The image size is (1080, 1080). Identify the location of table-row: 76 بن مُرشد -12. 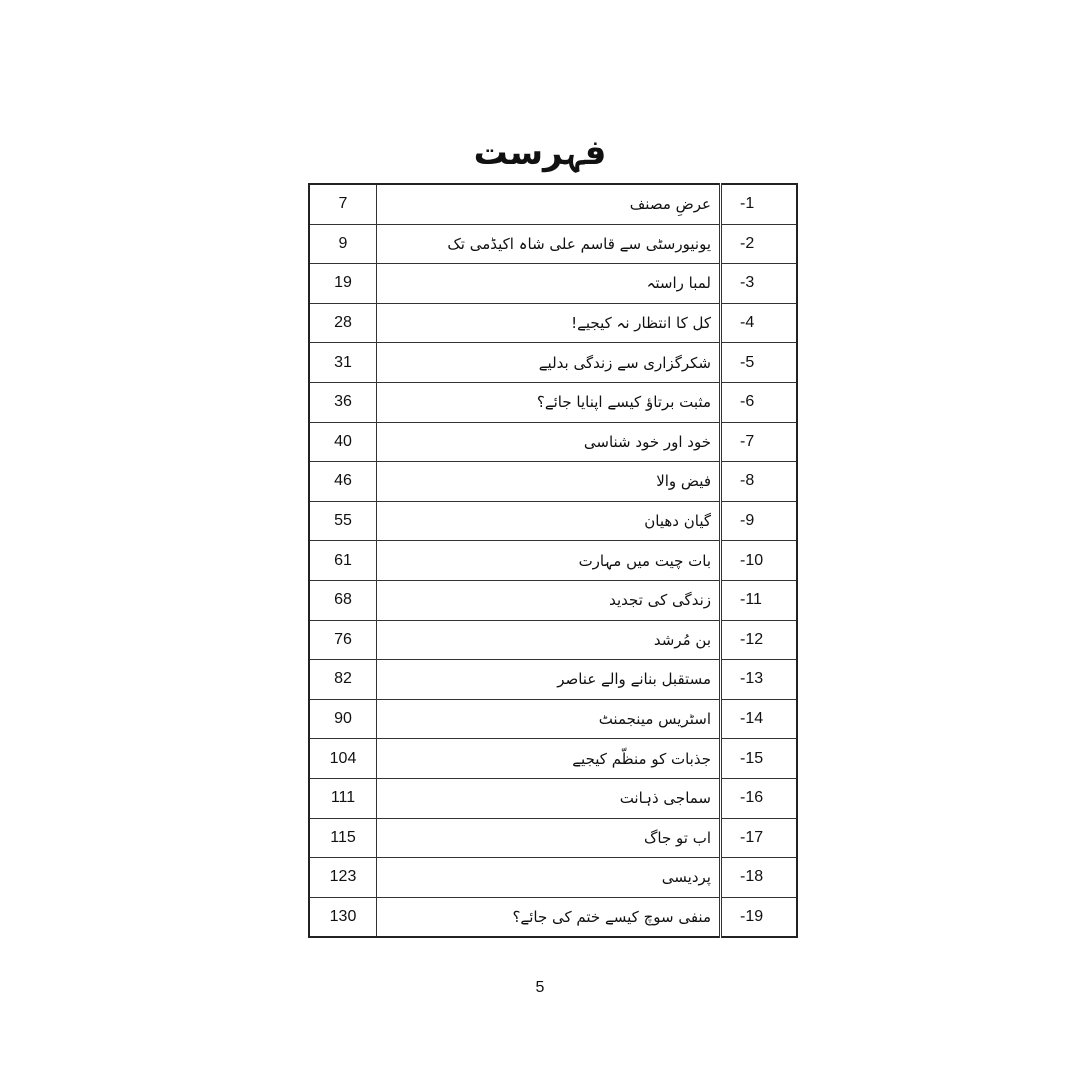
(553, 640).